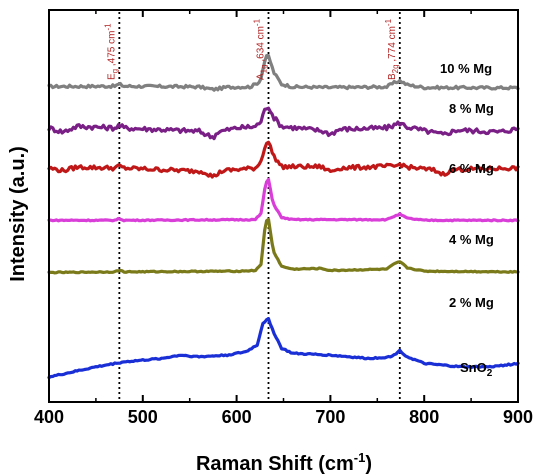  Describe the element at coordinates (18, 214) in the screenshot. I see `y-axis-title: Intensity (a.u.)` at that location.